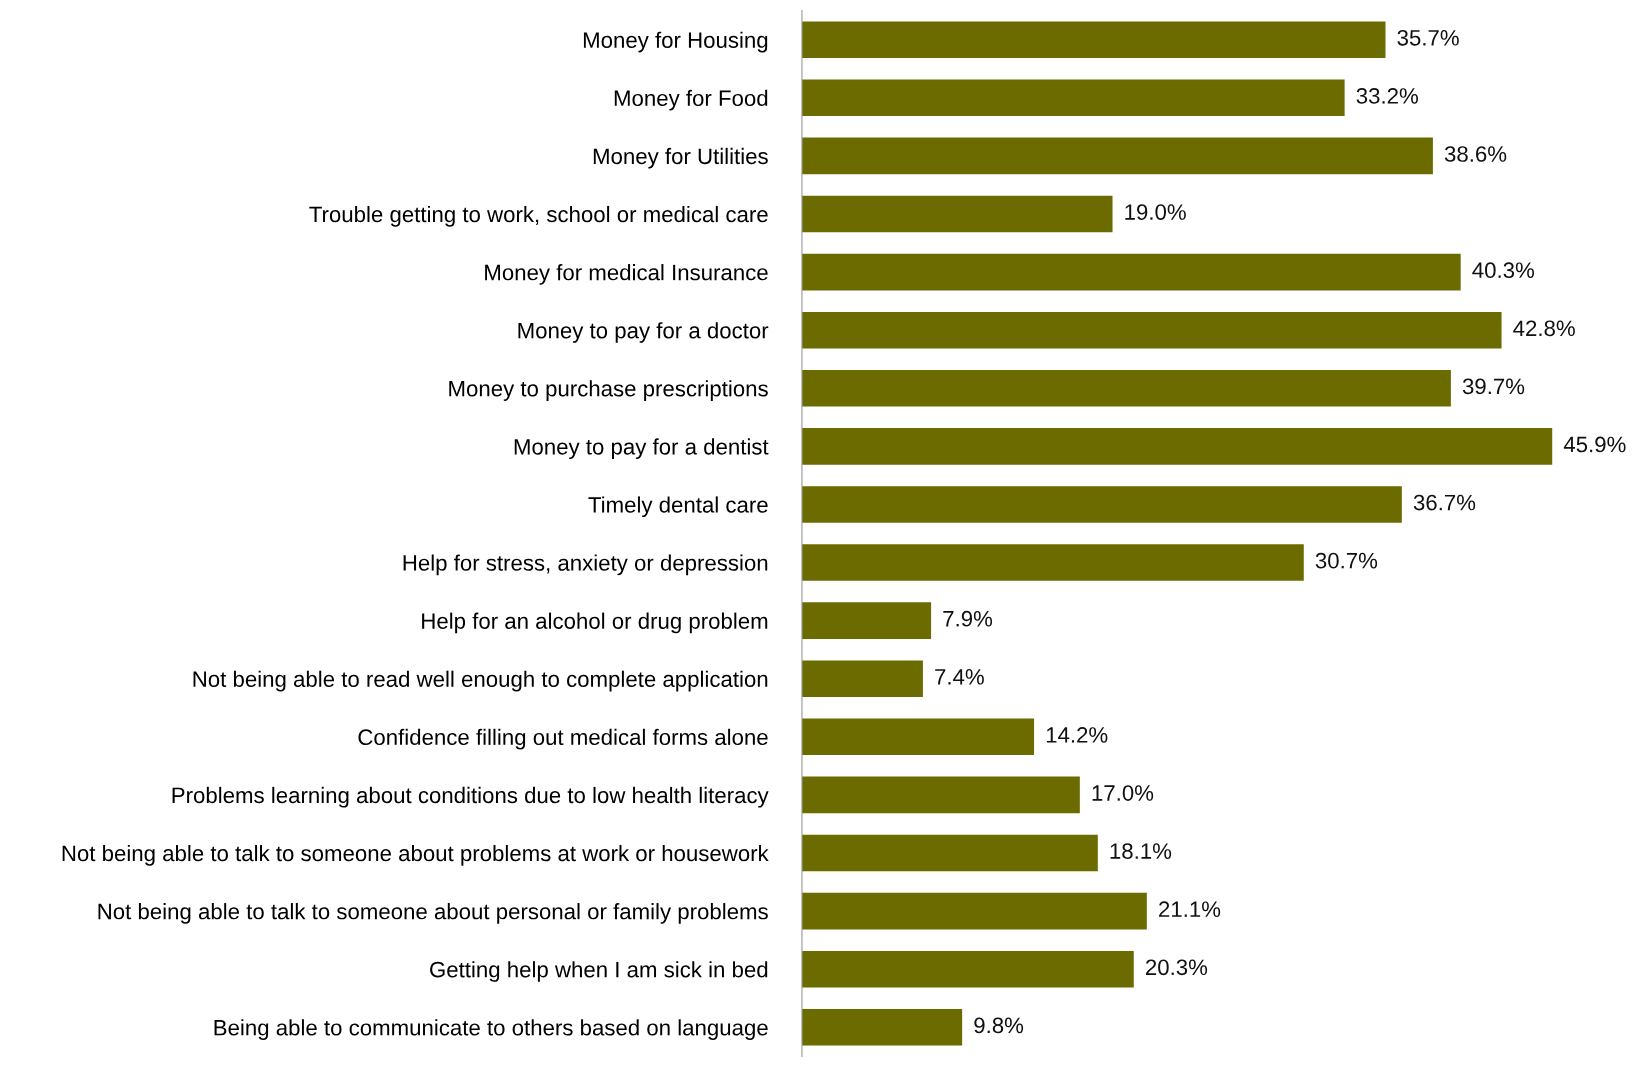  What do you see at coordinates (433, 913) in the screenshot?
I see `y-tick-label: Not being able to talk to someone about personal or family problems` at bounding box center [433, 913].